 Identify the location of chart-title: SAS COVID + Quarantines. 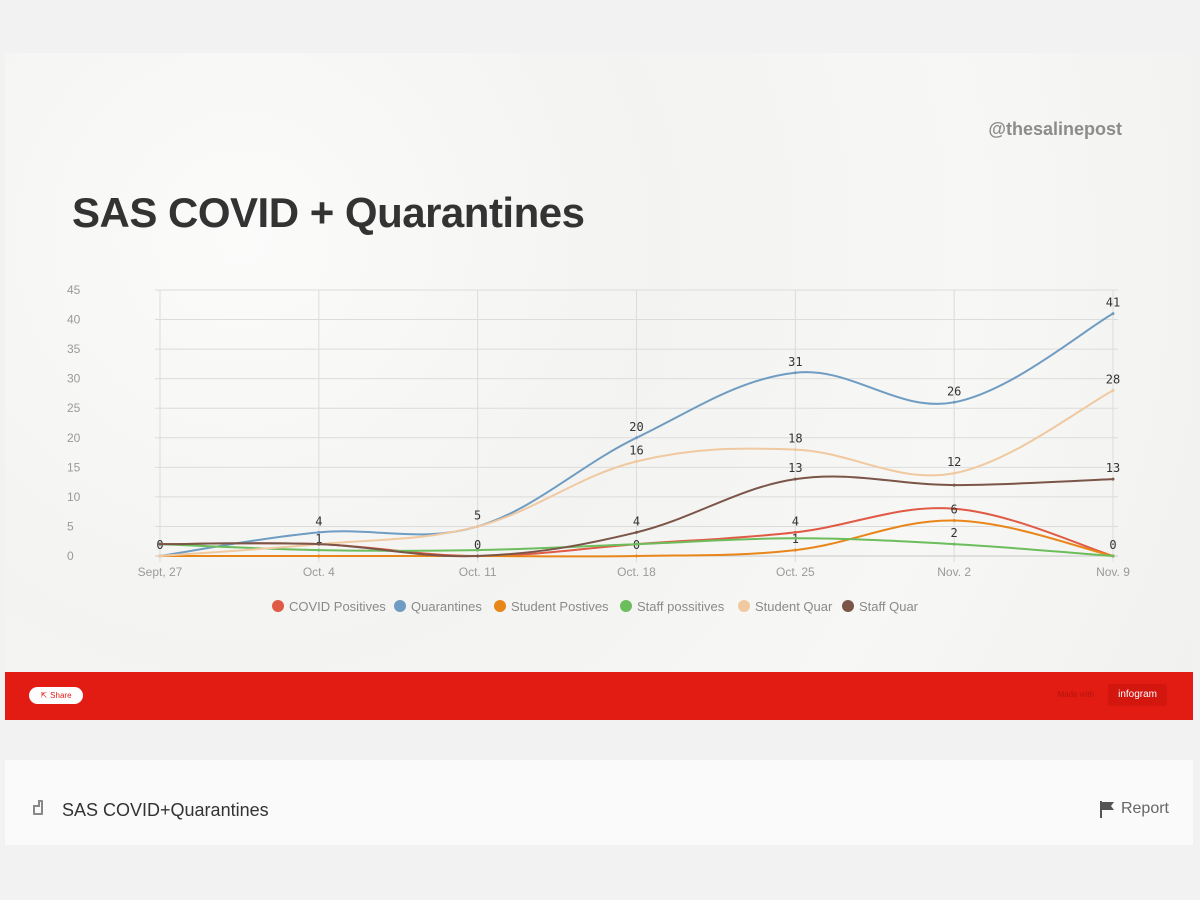
(328, 212).